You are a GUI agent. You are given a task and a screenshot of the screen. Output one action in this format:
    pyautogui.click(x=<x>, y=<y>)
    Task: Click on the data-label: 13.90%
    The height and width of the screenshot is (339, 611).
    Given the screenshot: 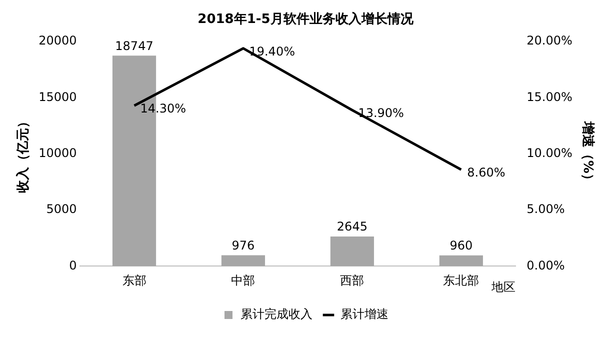 What is the action you would take?
    pyautogui.click(x=381, y=113)
    